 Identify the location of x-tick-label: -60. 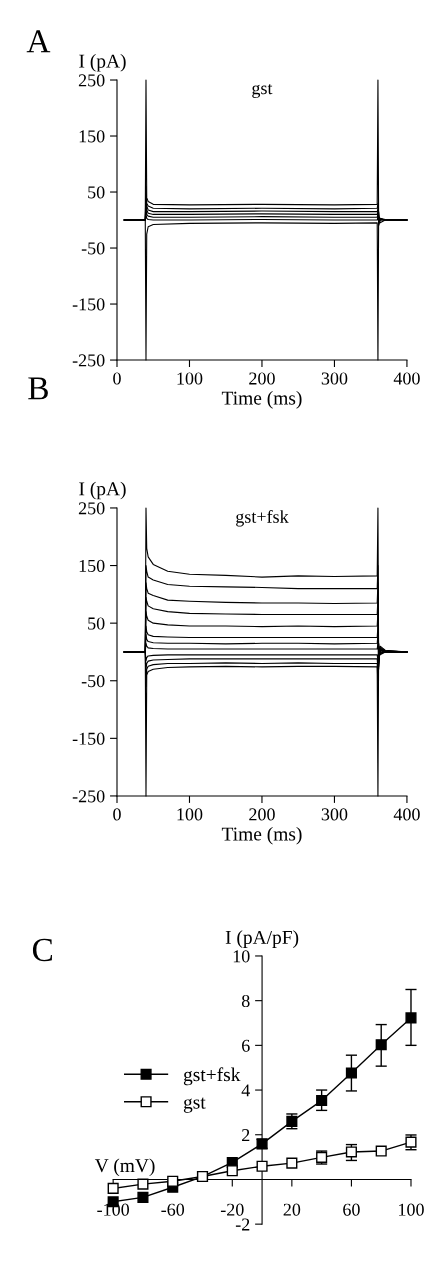
(173, 1209).